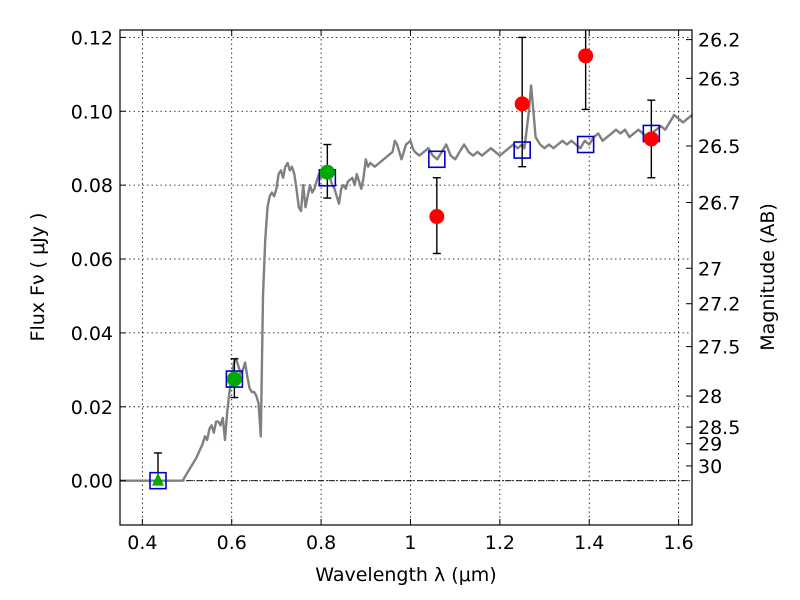 Image resolution: width=800 pixels, height=600 pixels. What do you see at coordinates (142, 543) in the screenshot?
I see `x-tick-label: 0.4` at bounding box center [142, 543].